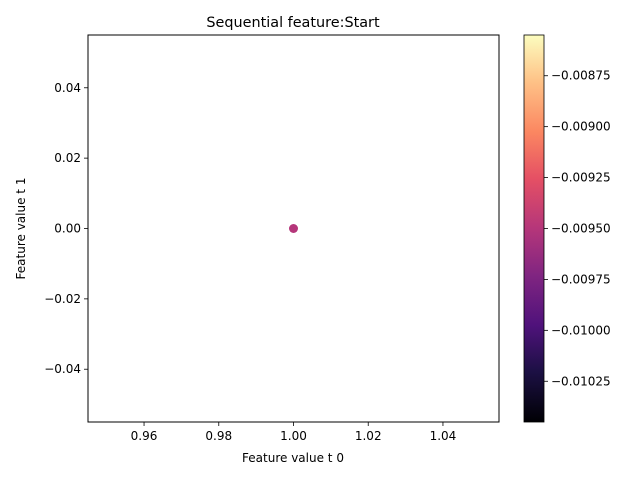 The width and height of the screenshot is (640, 484). I want to click on colorbar-tick-label: −0.00950, so click(581, 229).